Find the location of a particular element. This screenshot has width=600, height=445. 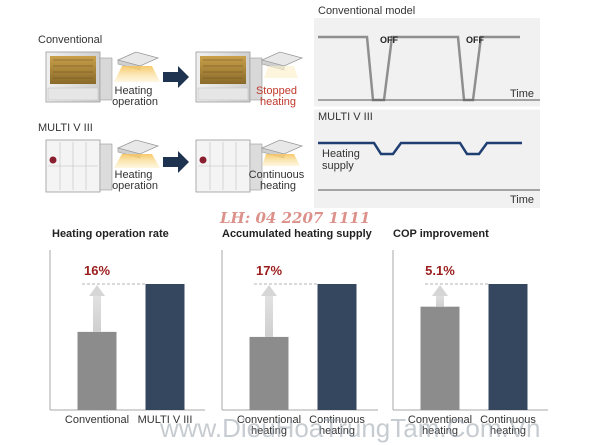

watermark-site: www.DieuHoaTrungTam.Com.Vn is located at coordinates (350, 428).